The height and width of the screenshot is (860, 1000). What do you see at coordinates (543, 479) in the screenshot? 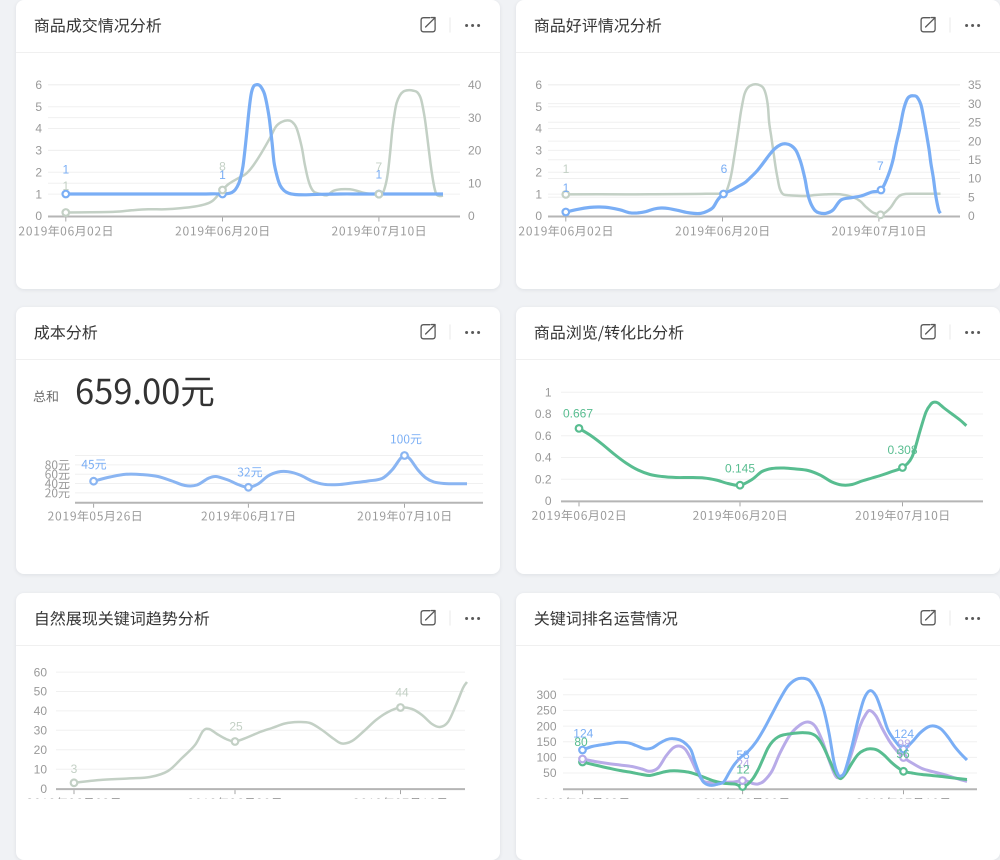
I see `svg-text: 0.2` at bounding box center [543, 479].